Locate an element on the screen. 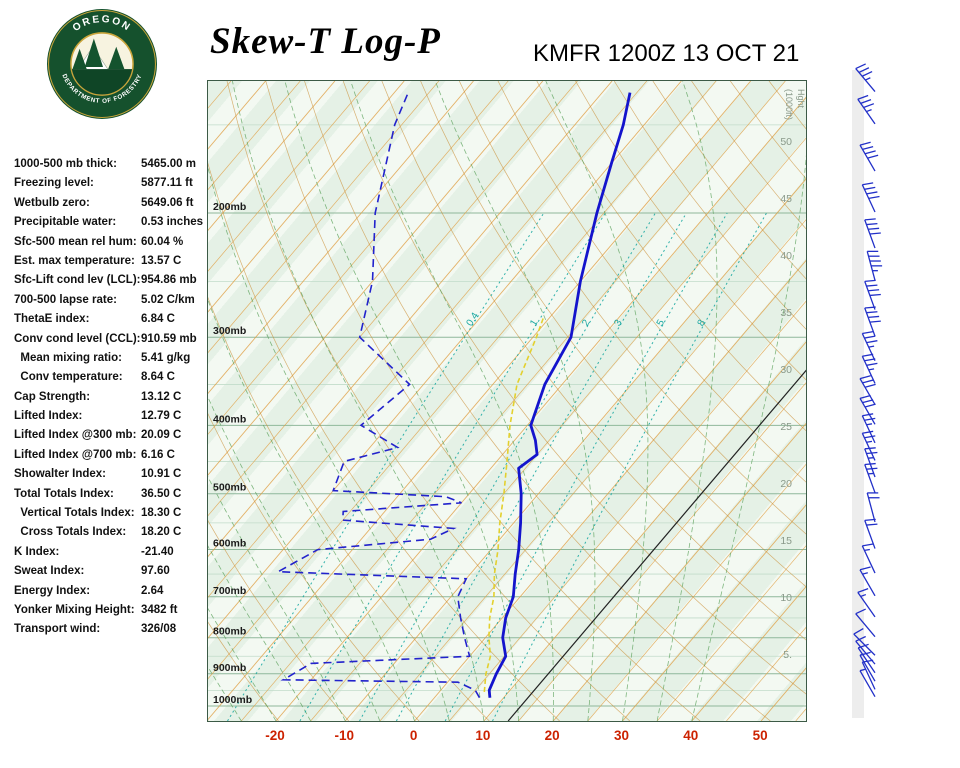 The height and width of the screenshot is (768, 960). index-label: Mean mixing ratio: is located at coordinates (68, 357).